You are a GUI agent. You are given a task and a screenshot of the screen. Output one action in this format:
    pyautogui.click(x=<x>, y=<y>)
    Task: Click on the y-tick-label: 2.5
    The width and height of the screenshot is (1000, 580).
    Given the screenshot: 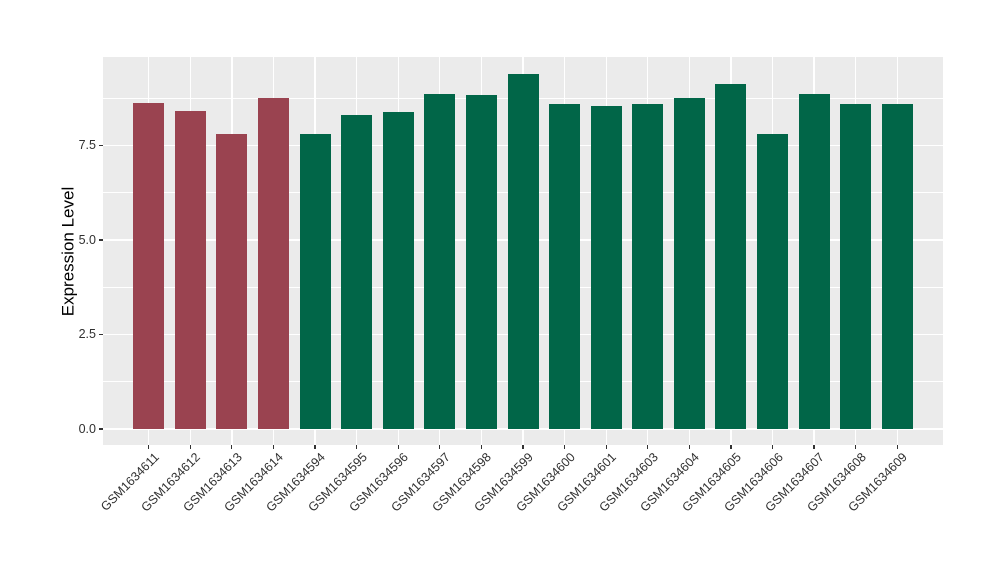 What is the action you would take?
    pyautogui.click(x=87, y=334)
    